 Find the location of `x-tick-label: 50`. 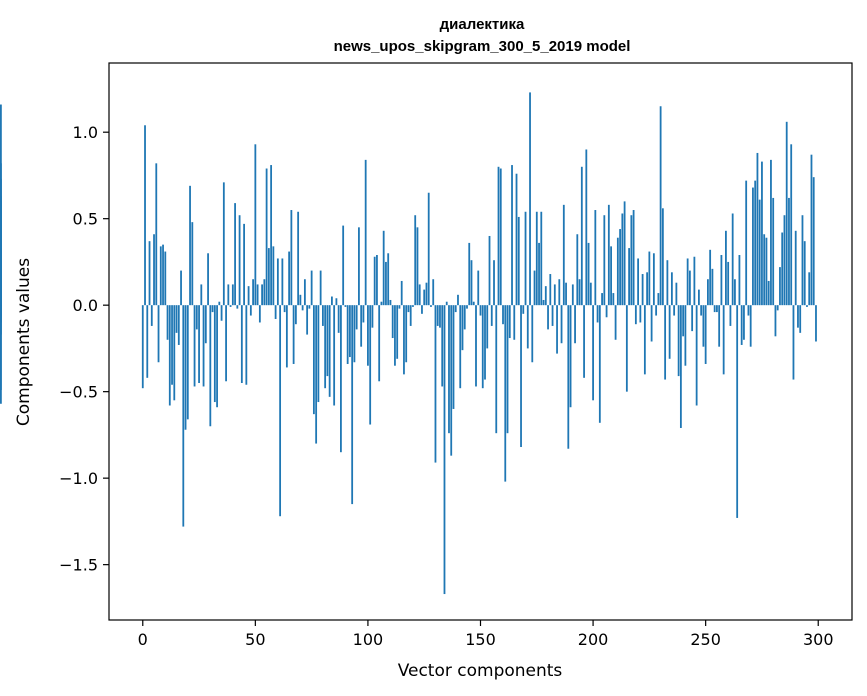

x-tick-label: 50 is located at coordinates (255, 639).